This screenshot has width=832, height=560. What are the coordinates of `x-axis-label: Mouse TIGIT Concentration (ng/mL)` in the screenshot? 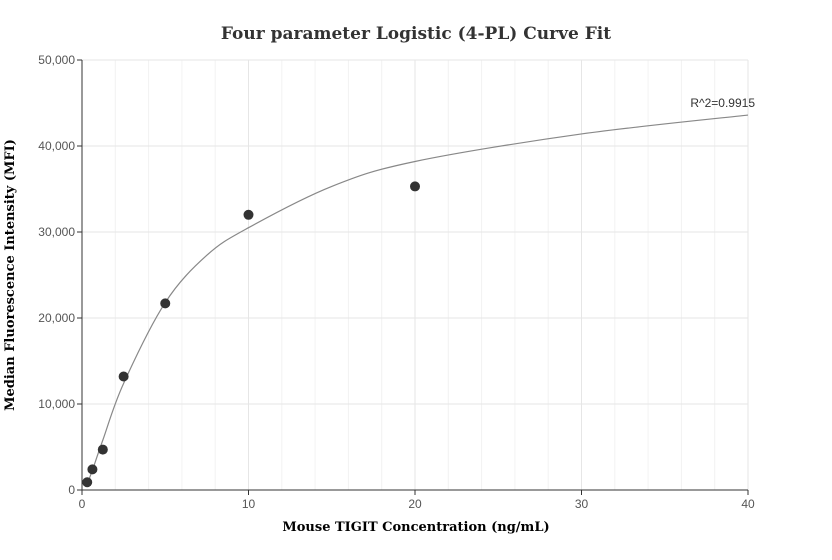 It's located at (415, 527).